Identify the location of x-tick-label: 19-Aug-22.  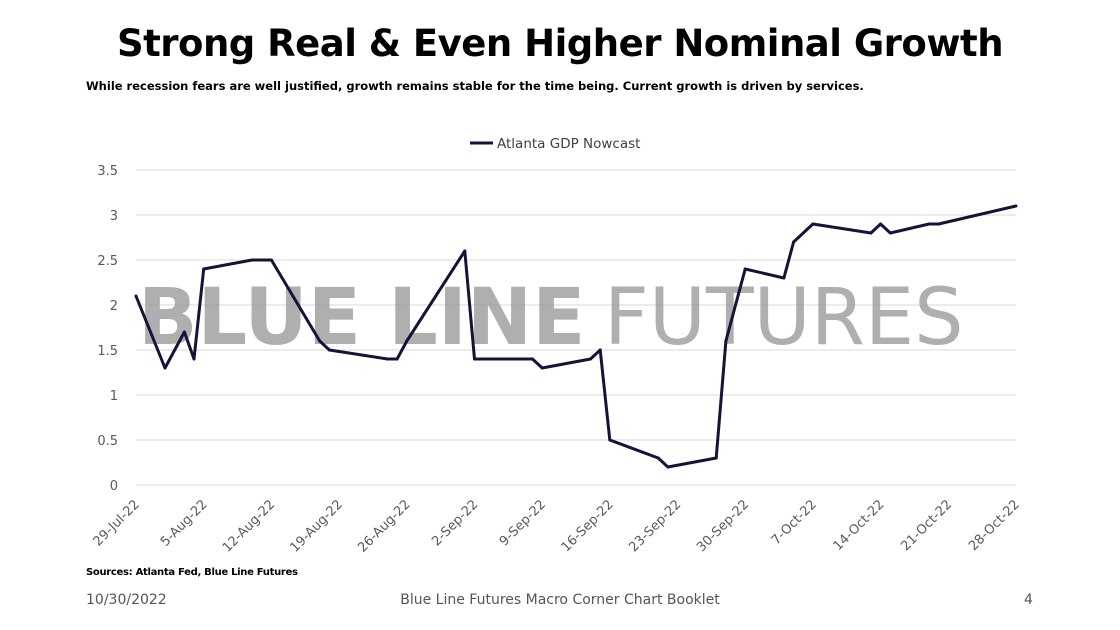
(317, 526).